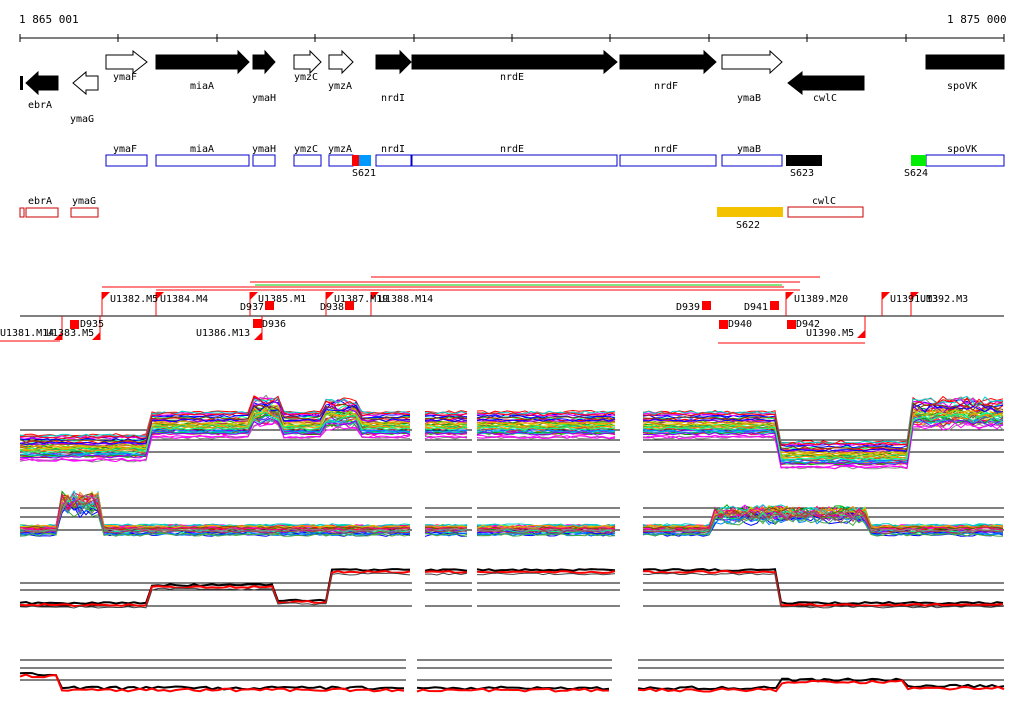 The width and height of the screenshot is (1024, 714). What do you see at coordinates (92, 324) in the screenshot?
I see `d-marker-label-d935: D935` at bounding box center [92, 324].